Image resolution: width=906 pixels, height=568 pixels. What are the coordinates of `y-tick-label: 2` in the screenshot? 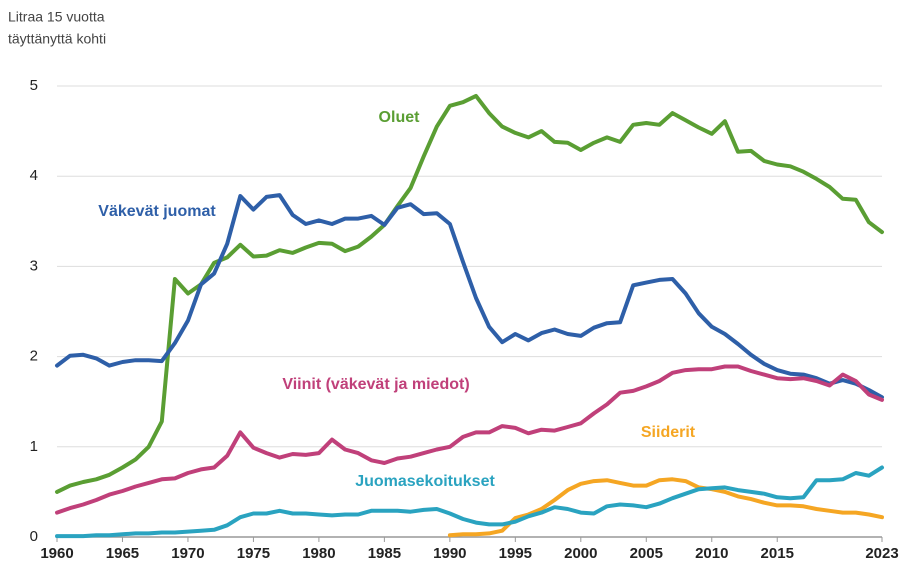 It's located at (34, 356).